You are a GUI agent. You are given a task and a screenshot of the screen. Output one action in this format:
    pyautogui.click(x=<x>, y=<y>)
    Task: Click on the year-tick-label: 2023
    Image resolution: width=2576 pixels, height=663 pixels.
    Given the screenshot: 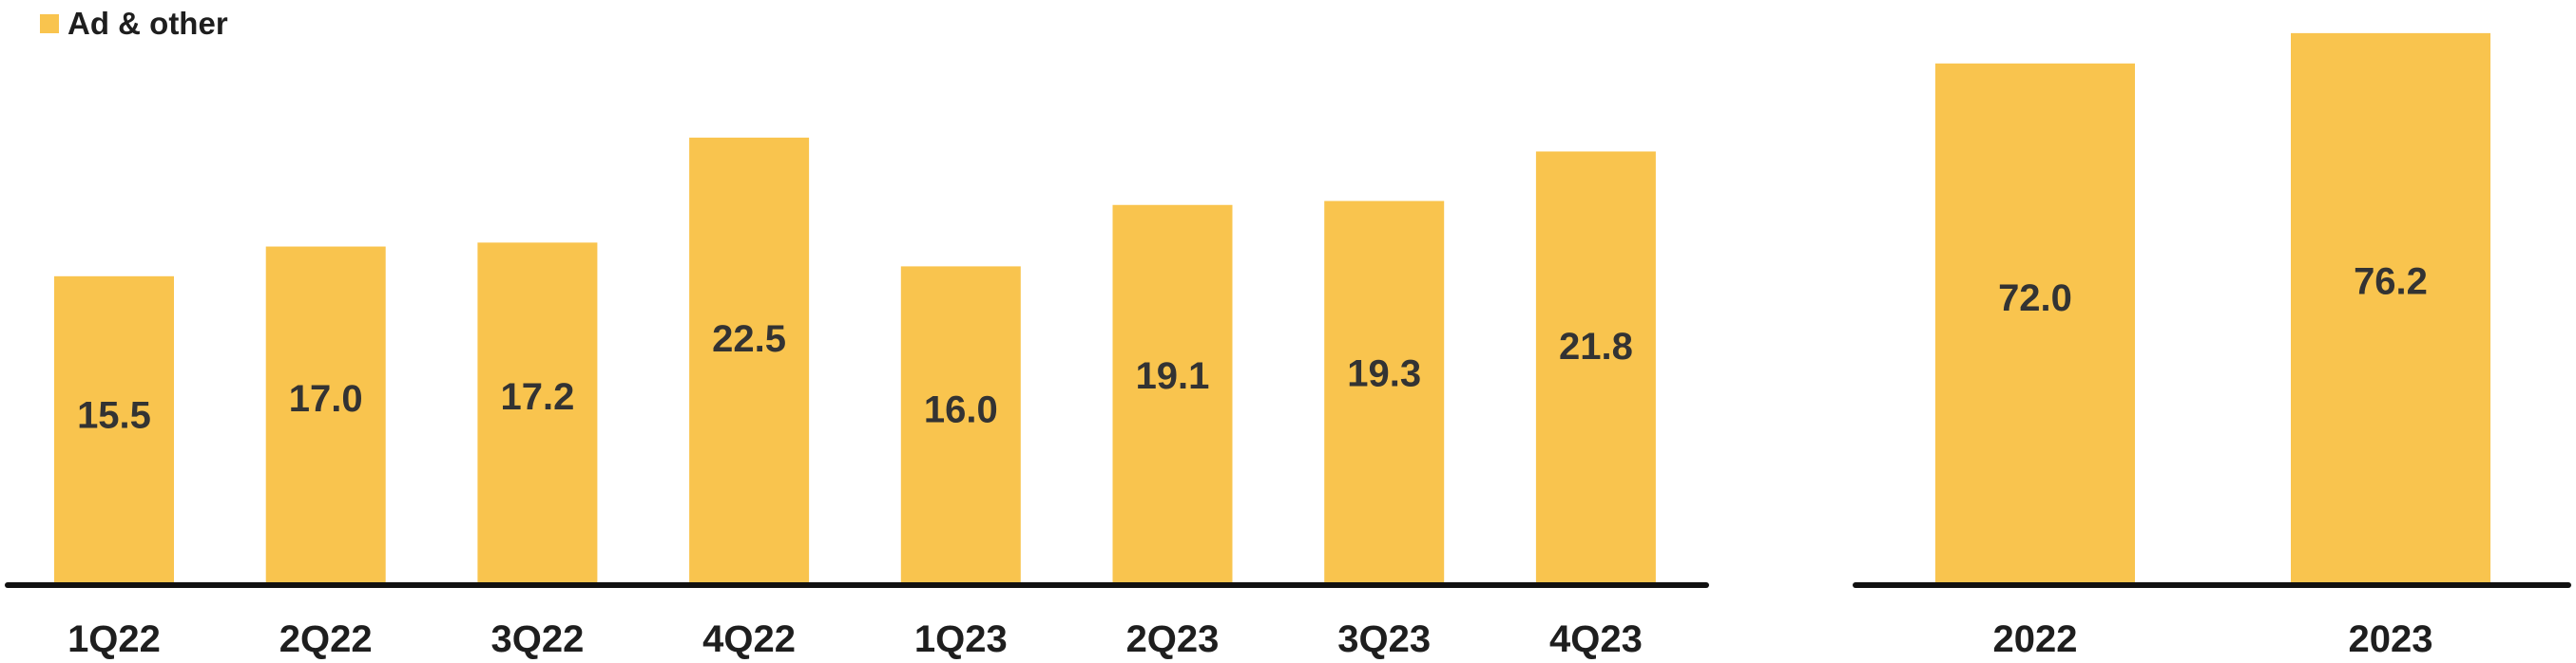 What is the action you would take?
    pyautogui.click(x=2391, y=639)
    